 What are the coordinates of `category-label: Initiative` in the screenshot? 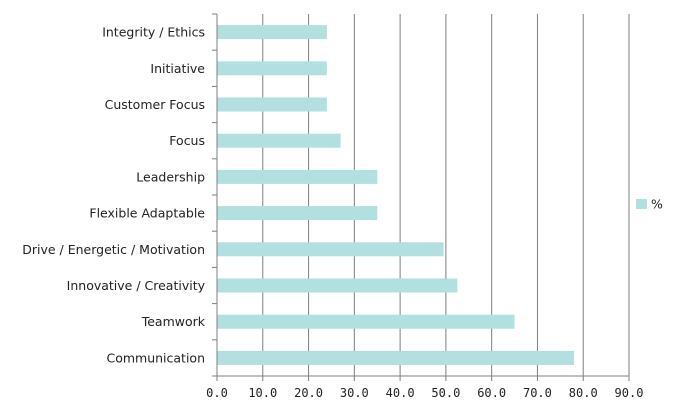 It's located at (177, 68).